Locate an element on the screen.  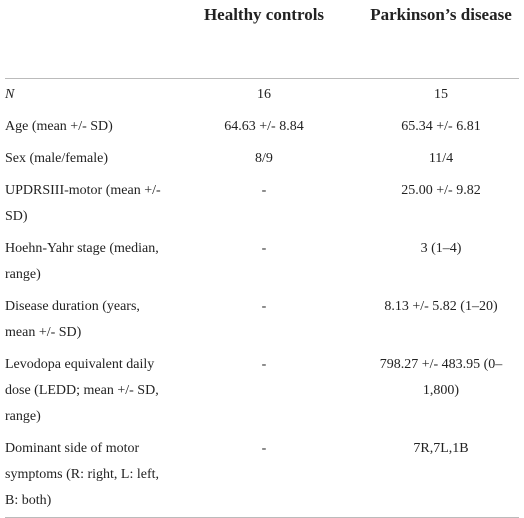
table-row: N 16 15 is located at coordinates (262, 95).